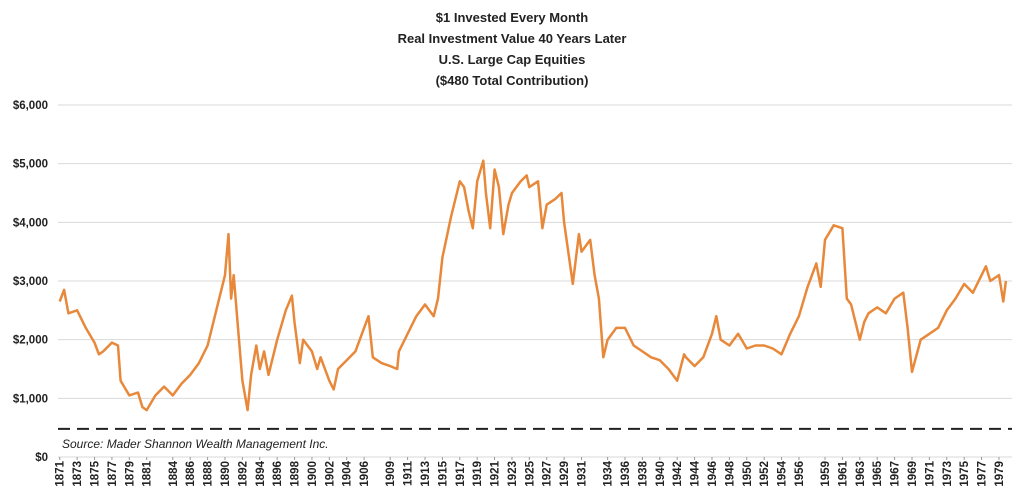 The width and height of the screenshot is (1024, 503). Describe the element at coordinates (30, 282) in the screenshot. I see `y-tick-label: $3,000` at that location.